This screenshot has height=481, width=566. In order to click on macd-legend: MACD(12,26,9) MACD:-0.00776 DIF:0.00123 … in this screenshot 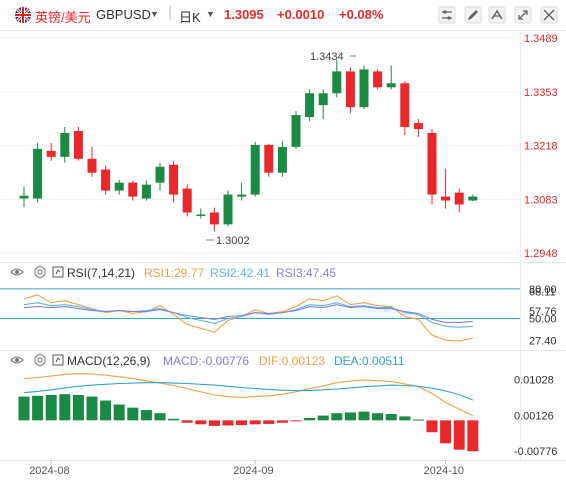, I will do `click(207, 360)`.